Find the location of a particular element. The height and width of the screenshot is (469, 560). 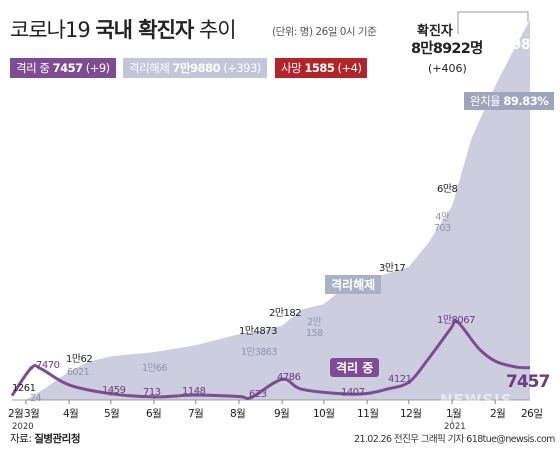

cumulative-label: 1만62 is located at coordinates (79, 359).